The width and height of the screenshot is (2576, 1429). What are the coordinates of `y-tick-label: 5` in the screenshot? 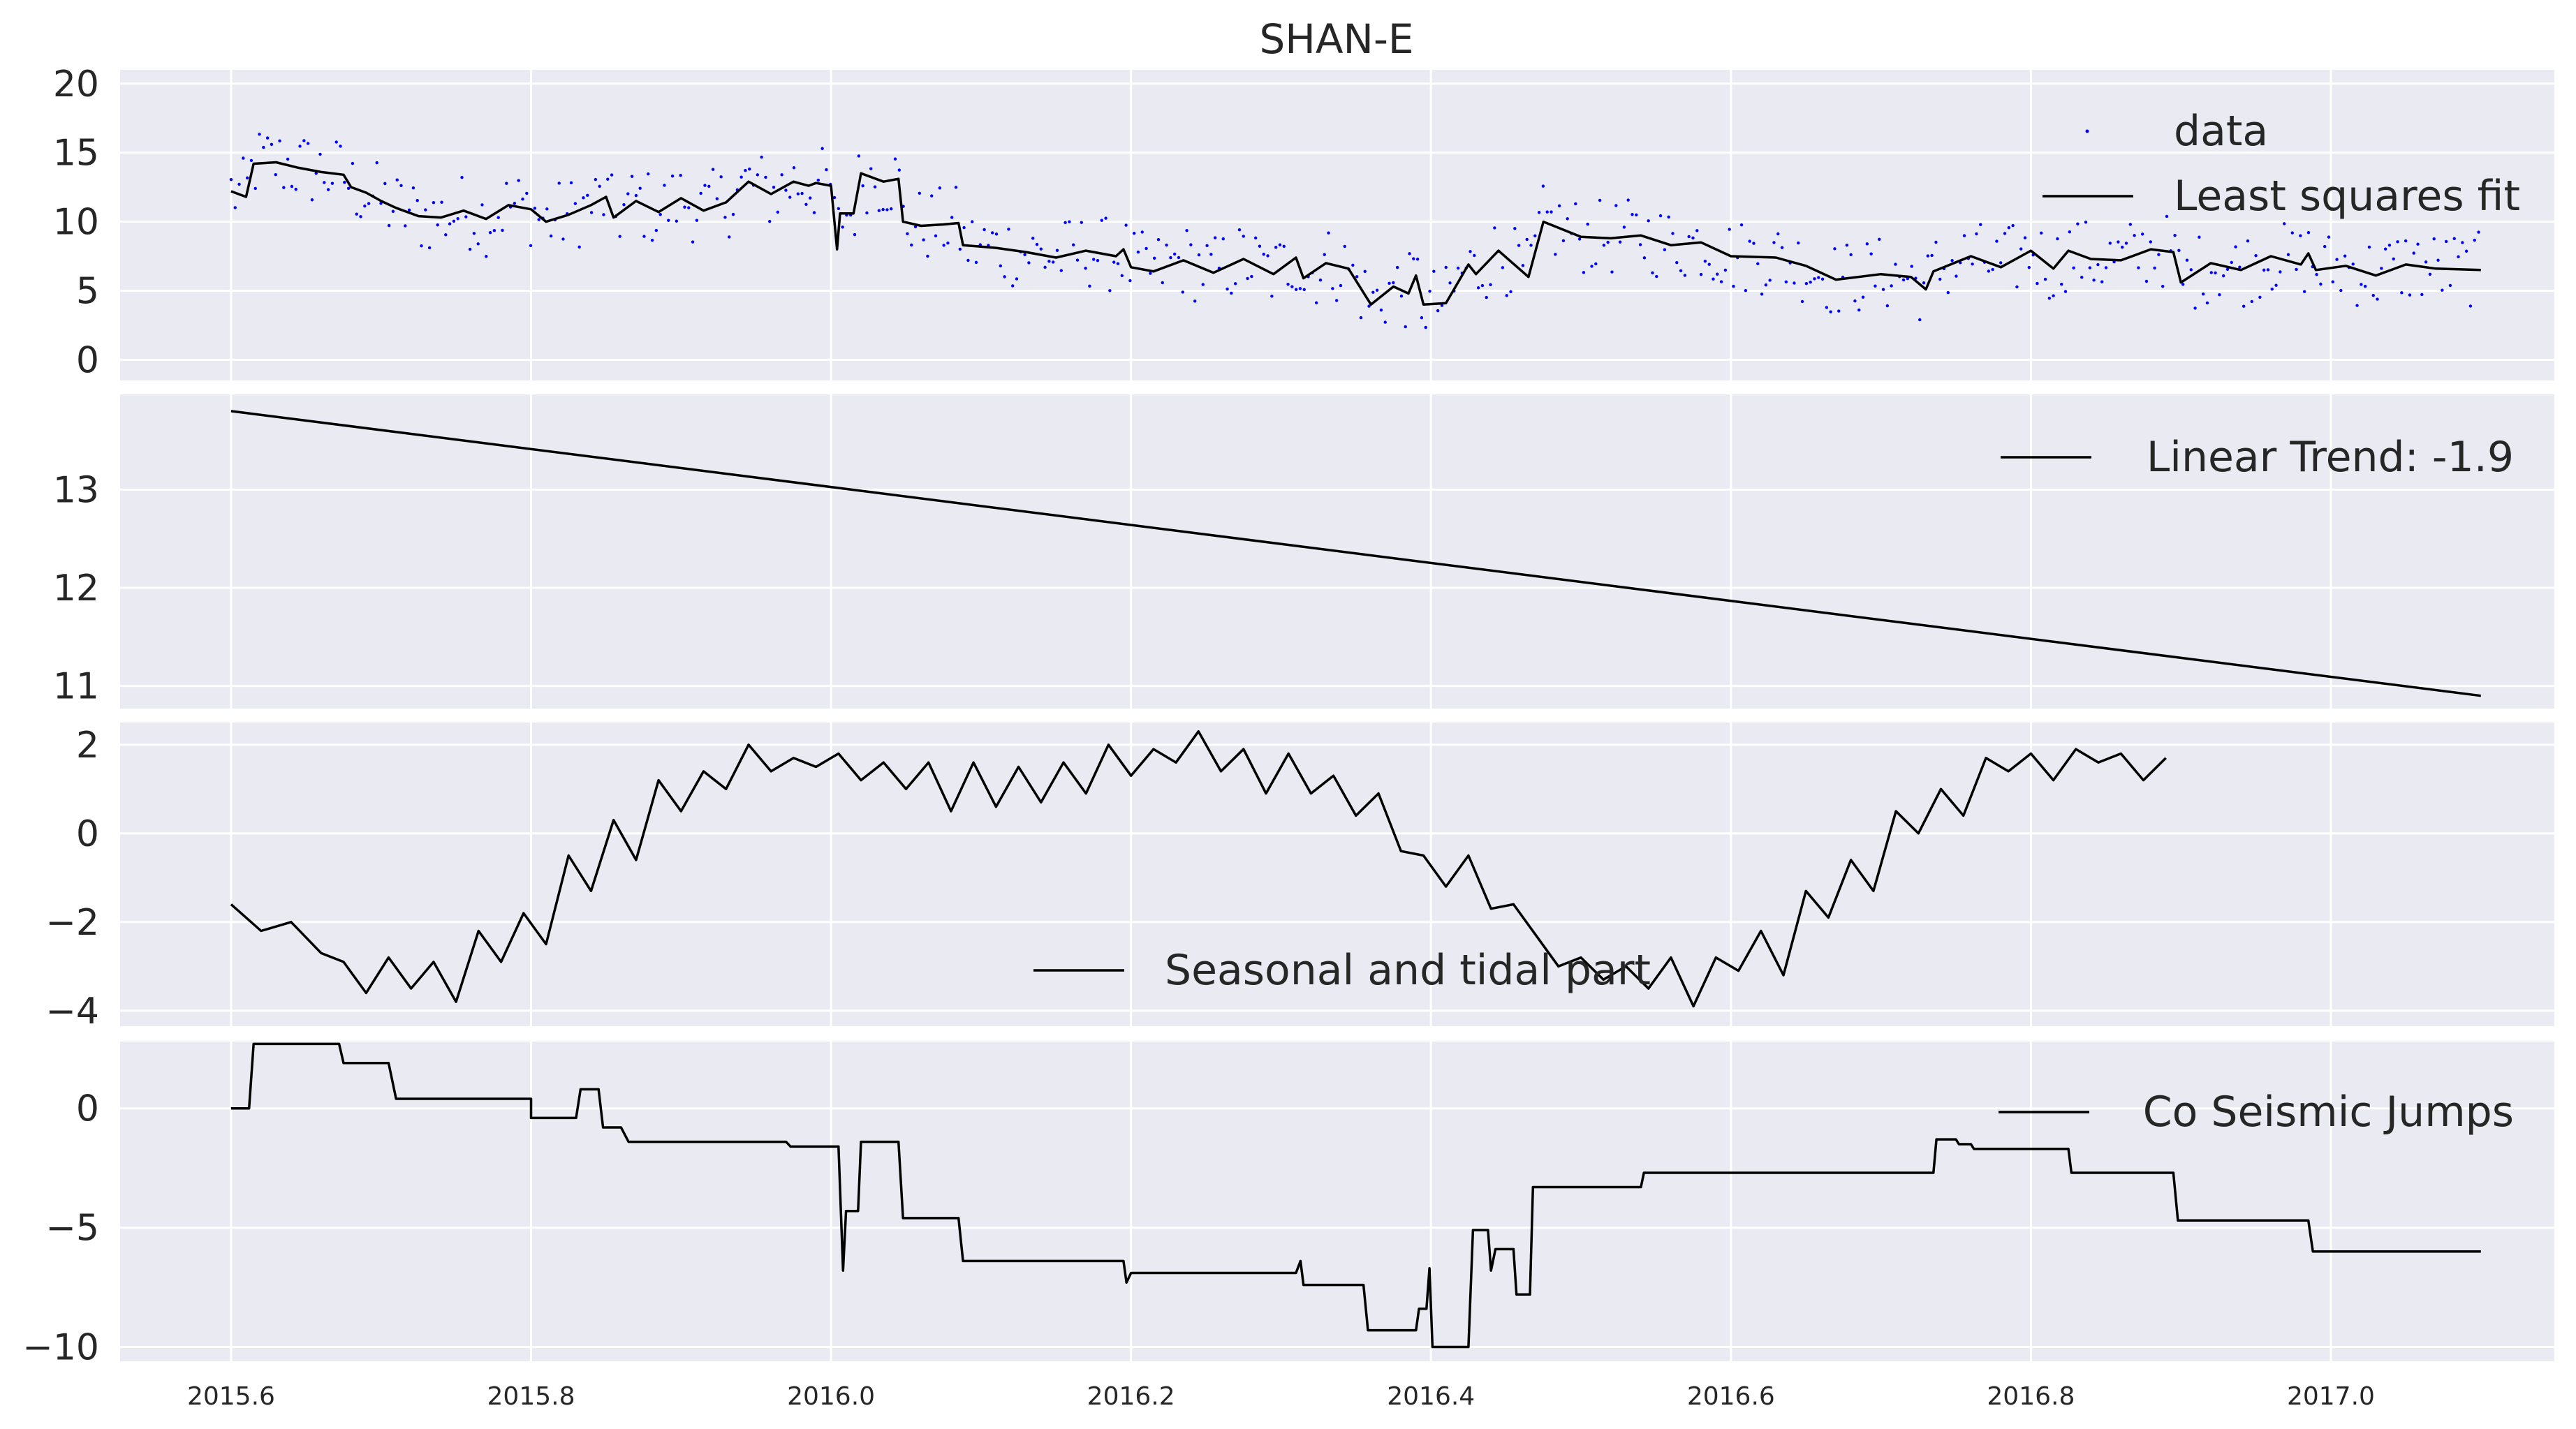 It's located at (87, 291).